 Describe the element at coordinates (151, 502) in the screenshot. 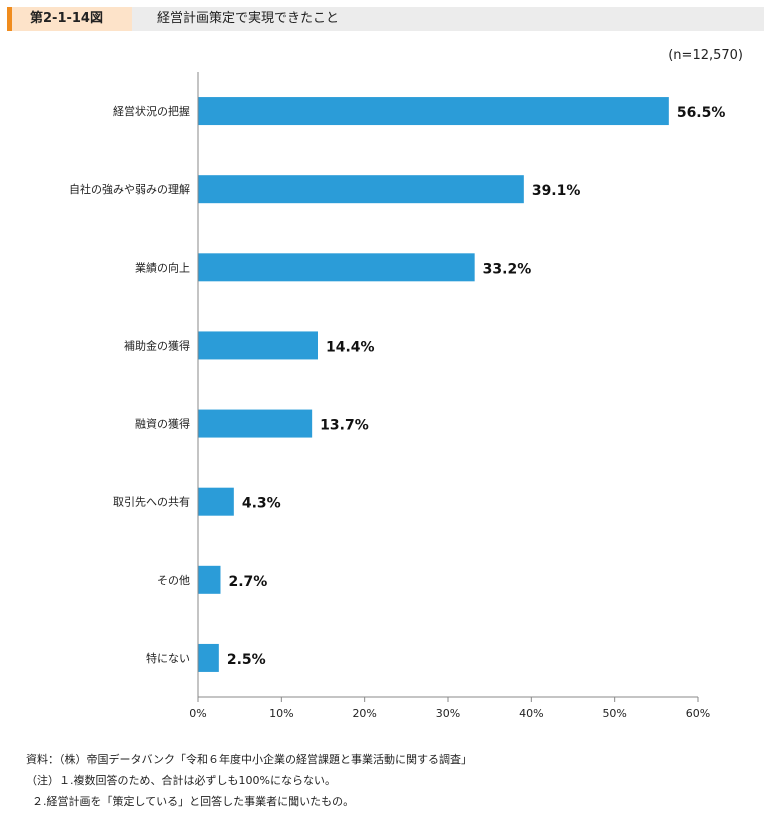

I see `category-label: 取引先への共有` at that location.